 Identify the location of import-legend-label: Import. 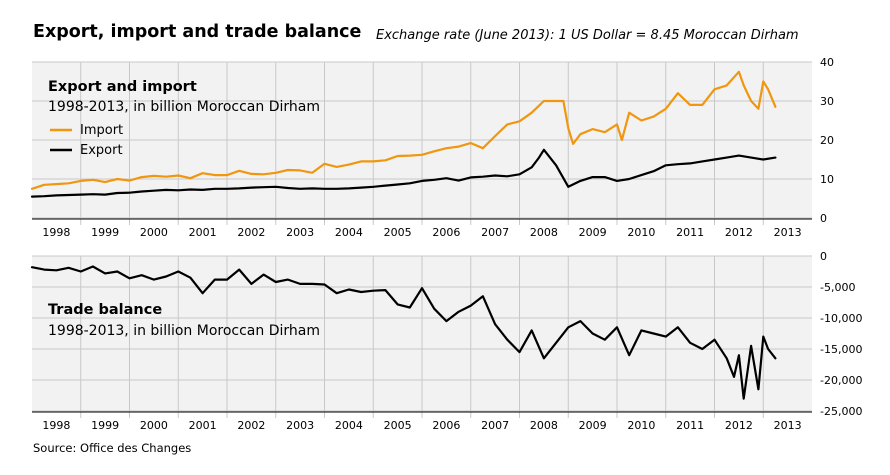
(101, 130).